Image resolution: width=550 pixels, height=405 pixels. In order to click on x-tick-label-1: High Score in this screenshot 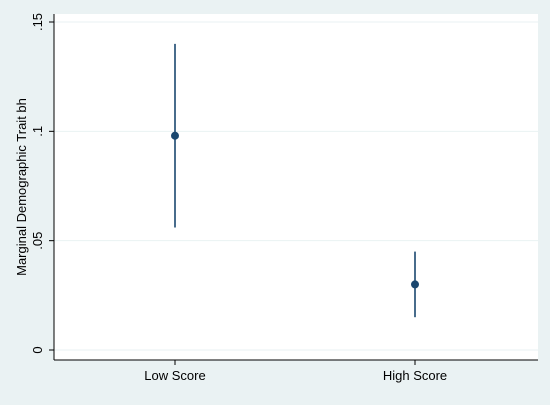, I will do `click(415, 375)`.